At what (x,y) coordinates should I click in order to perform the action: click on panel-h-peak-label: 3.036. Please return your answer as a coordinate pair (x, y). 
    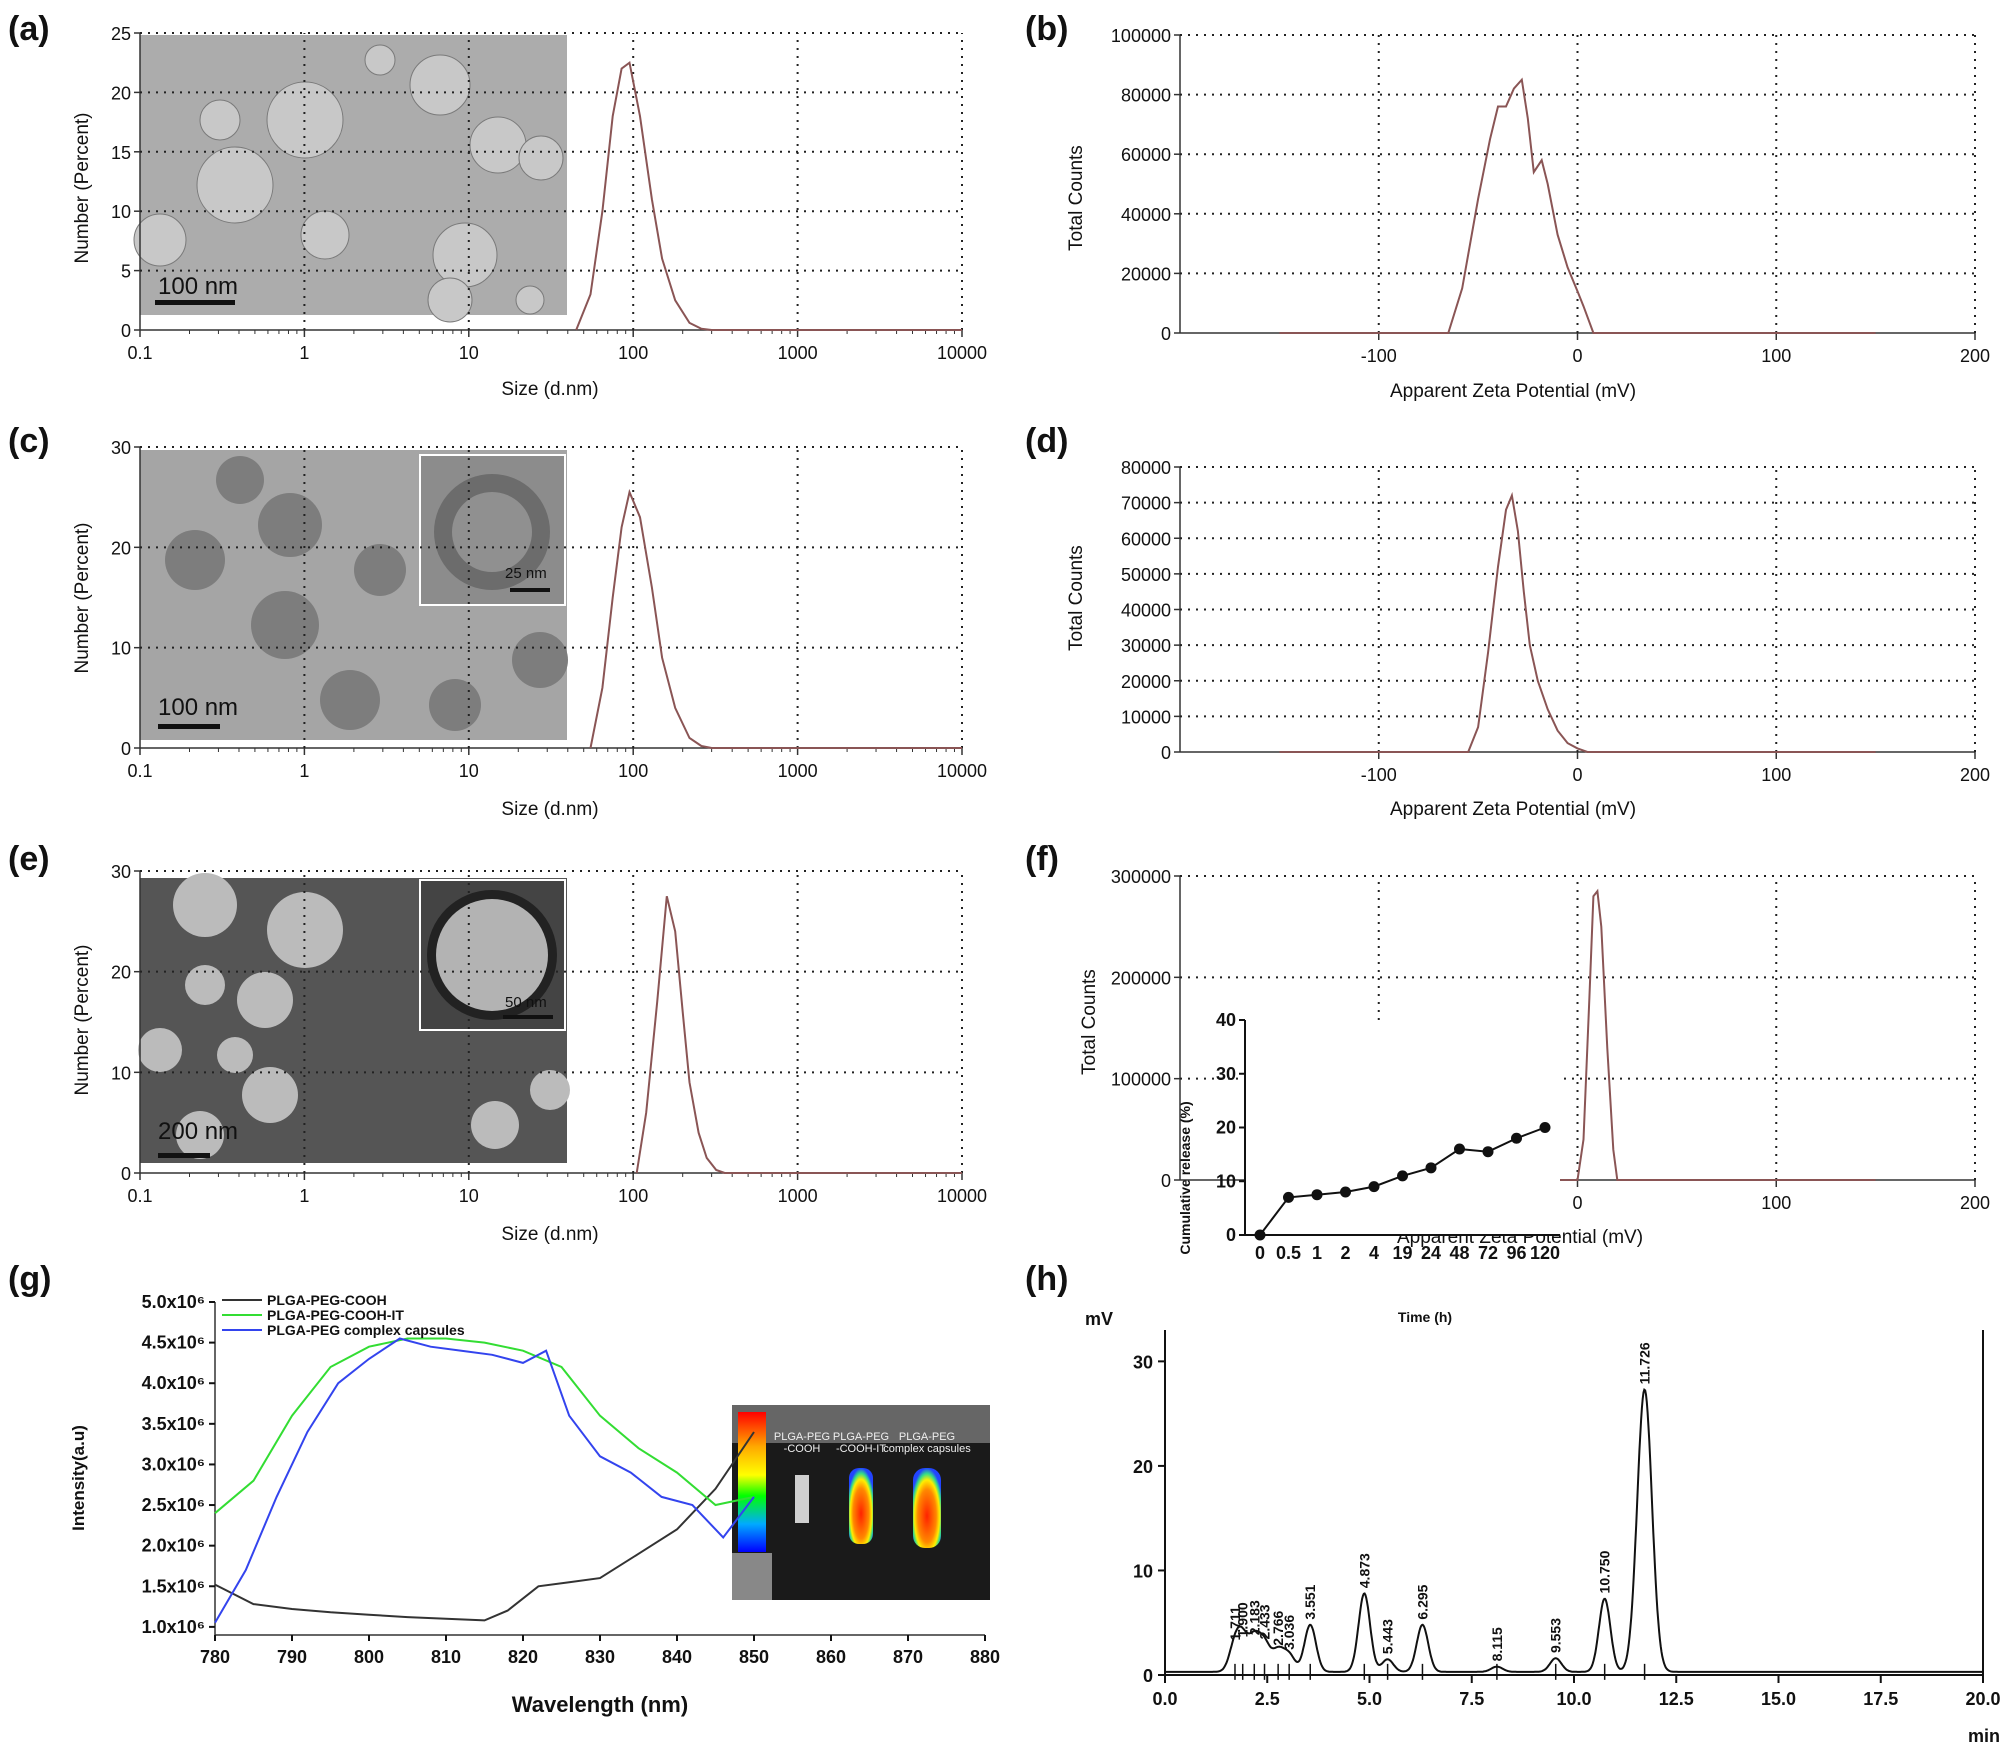
    Looking at the image, I should click on (1289, 1632).